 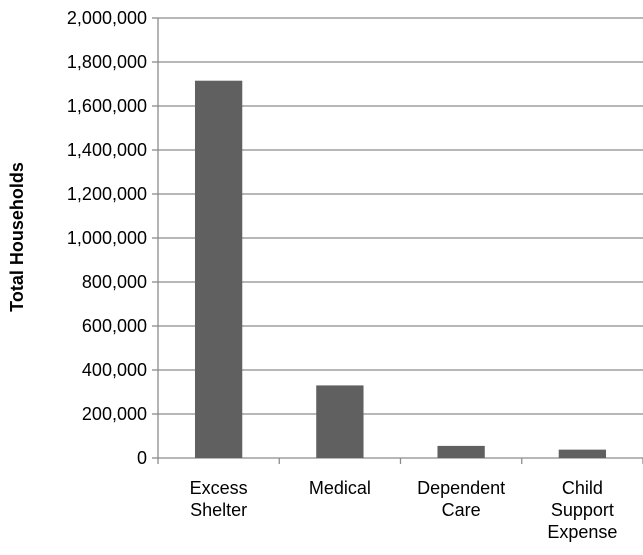 I want to click on y-tick-label: 200,000, so click(x=114, y=414).